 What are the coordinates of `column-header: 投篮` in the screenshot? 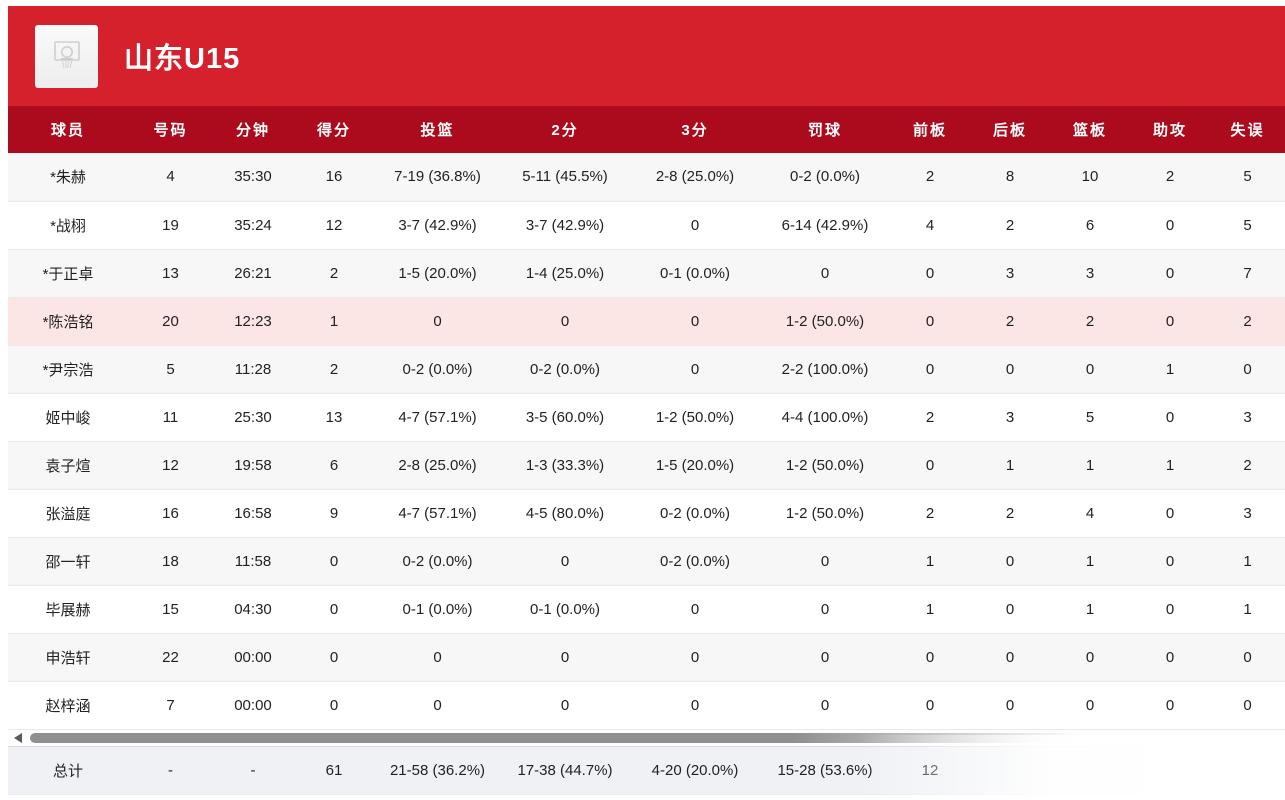 It's located at (437, 129).